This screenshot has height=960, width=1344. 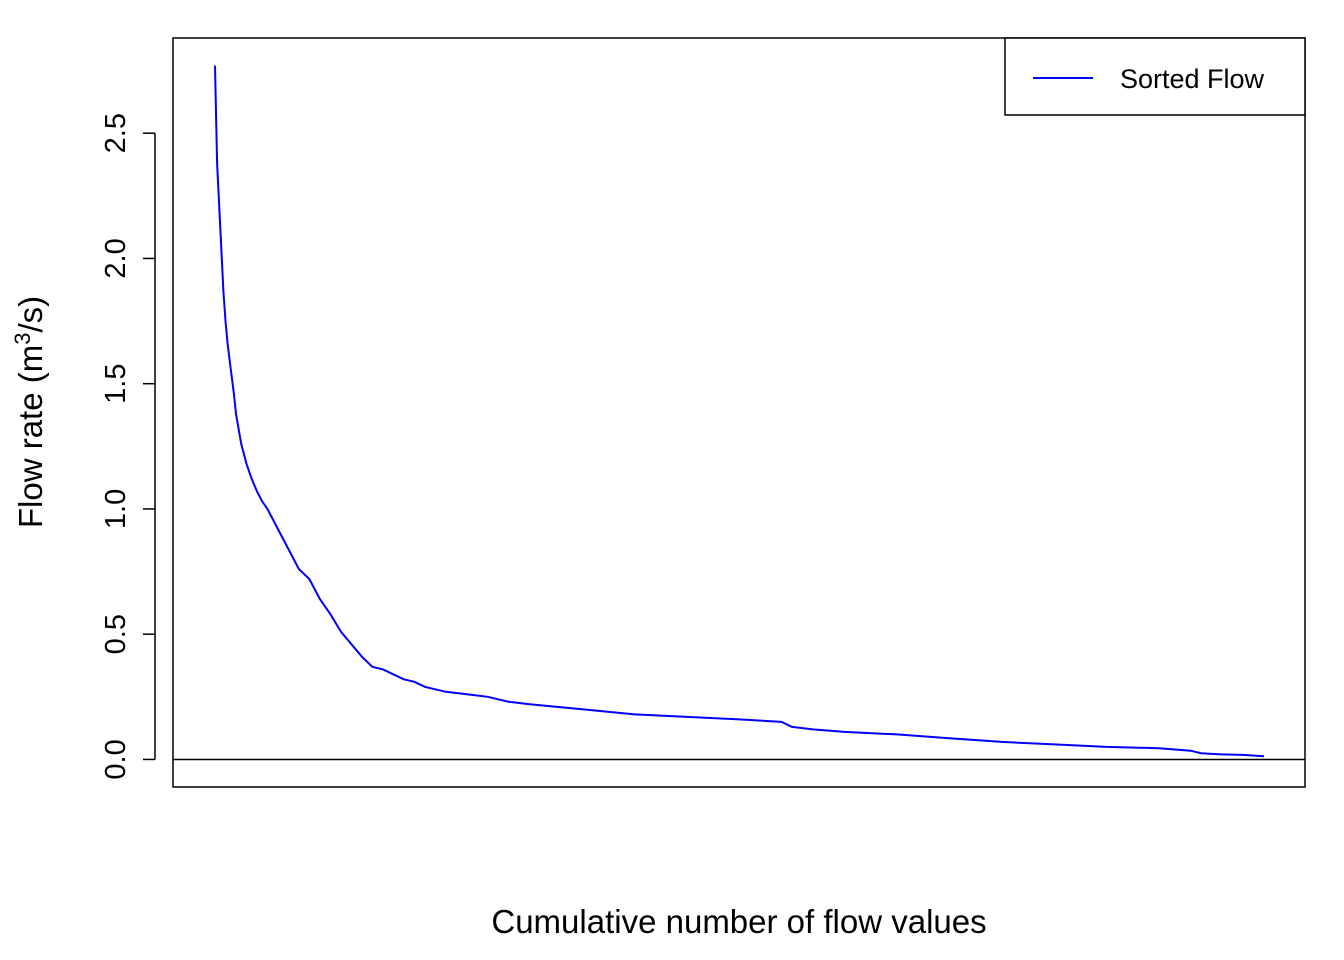 What do you see at coordinates (128, 446) in the screenshot?
I see `y-axis: 0.0 0.5 1.0 1.5 2.0 2.5` at bounding box center [128, 446].